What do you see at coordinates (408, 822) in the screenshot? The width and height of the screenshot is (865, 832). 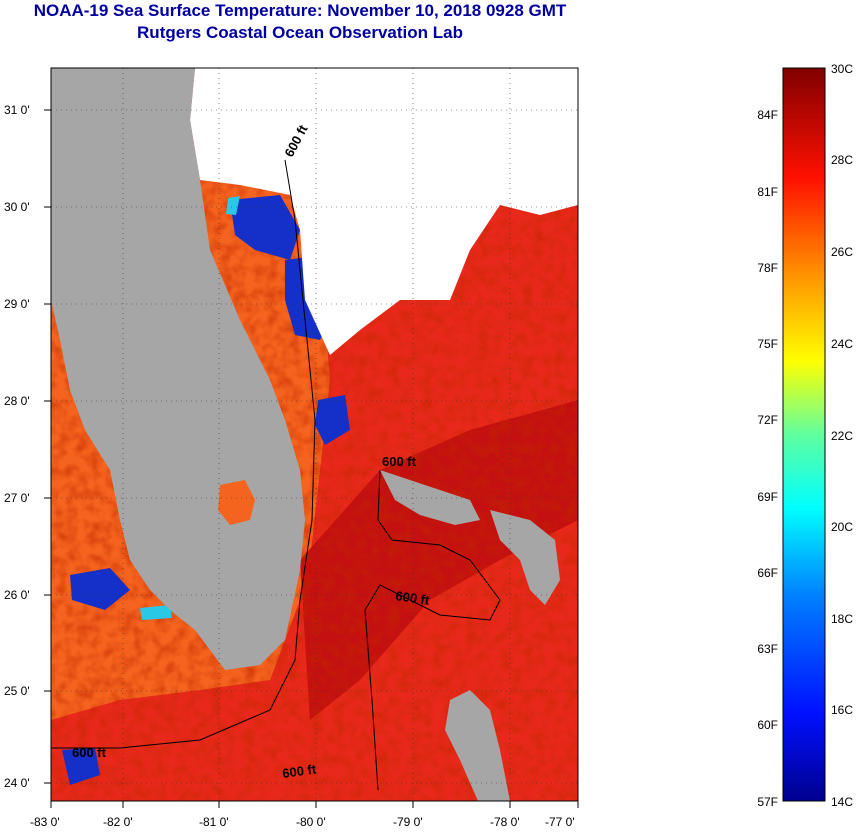 I see `lon-tick-label: -79 0'` at bounding box center [408, 822].